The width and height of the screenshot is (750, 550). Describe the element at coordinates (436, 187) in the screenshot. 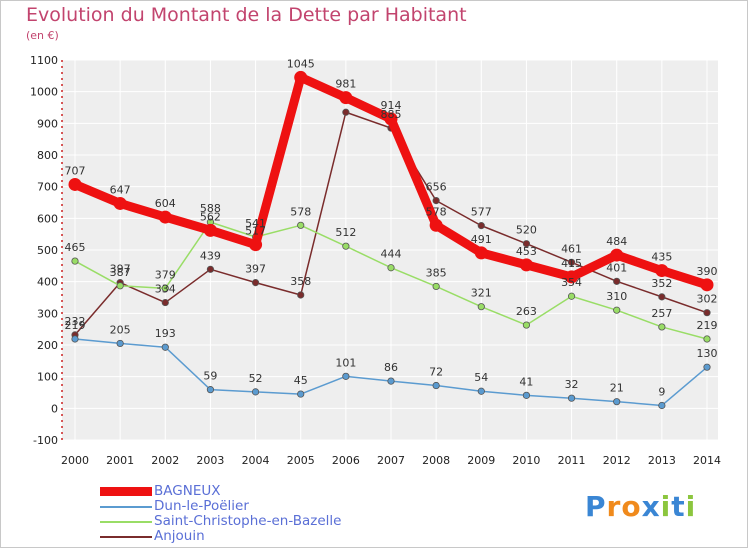

I see `data-label: 656` at that location.